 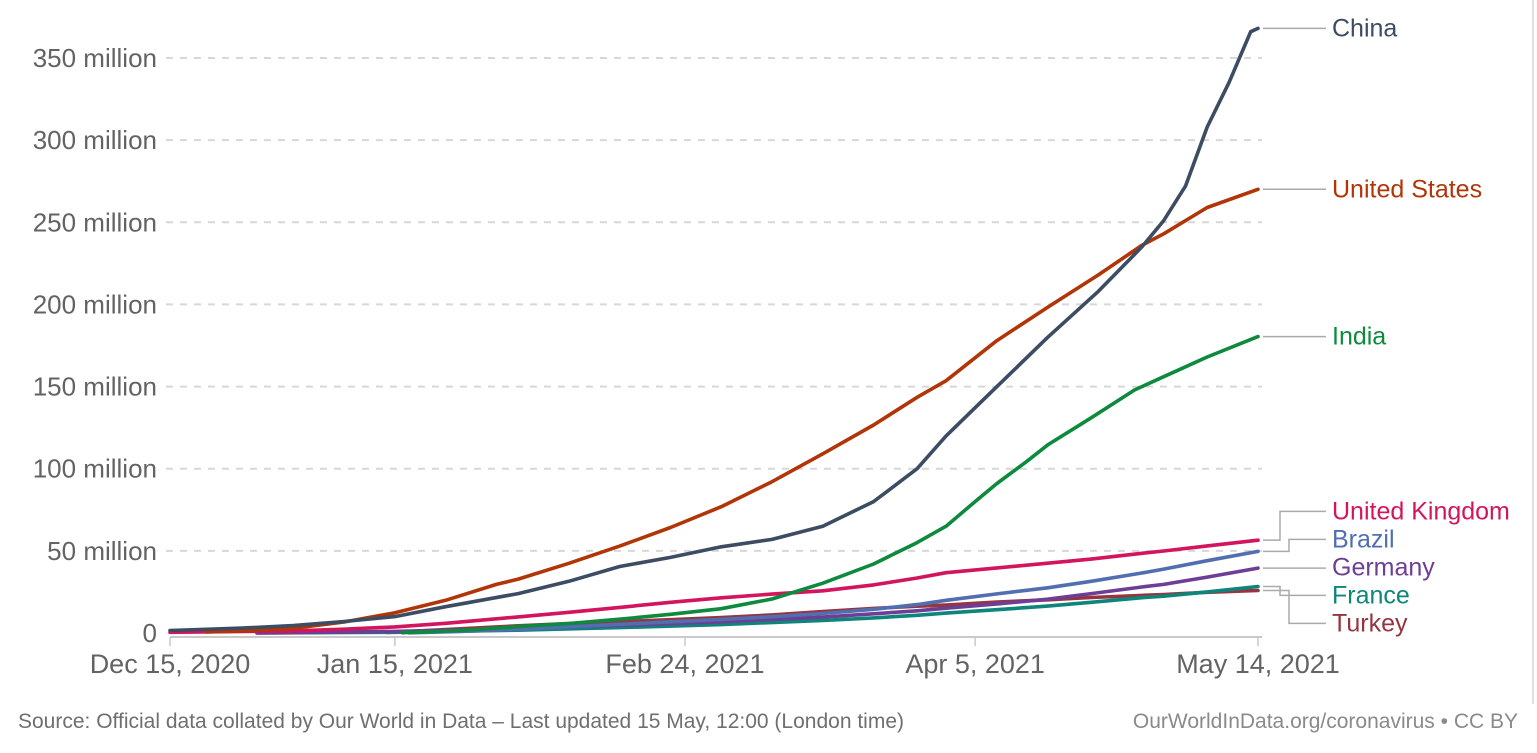 What do you see at coordinates (1371, 595) in the screenshot?
I see `series-label-france: France` at bounding box center [1371, 595].